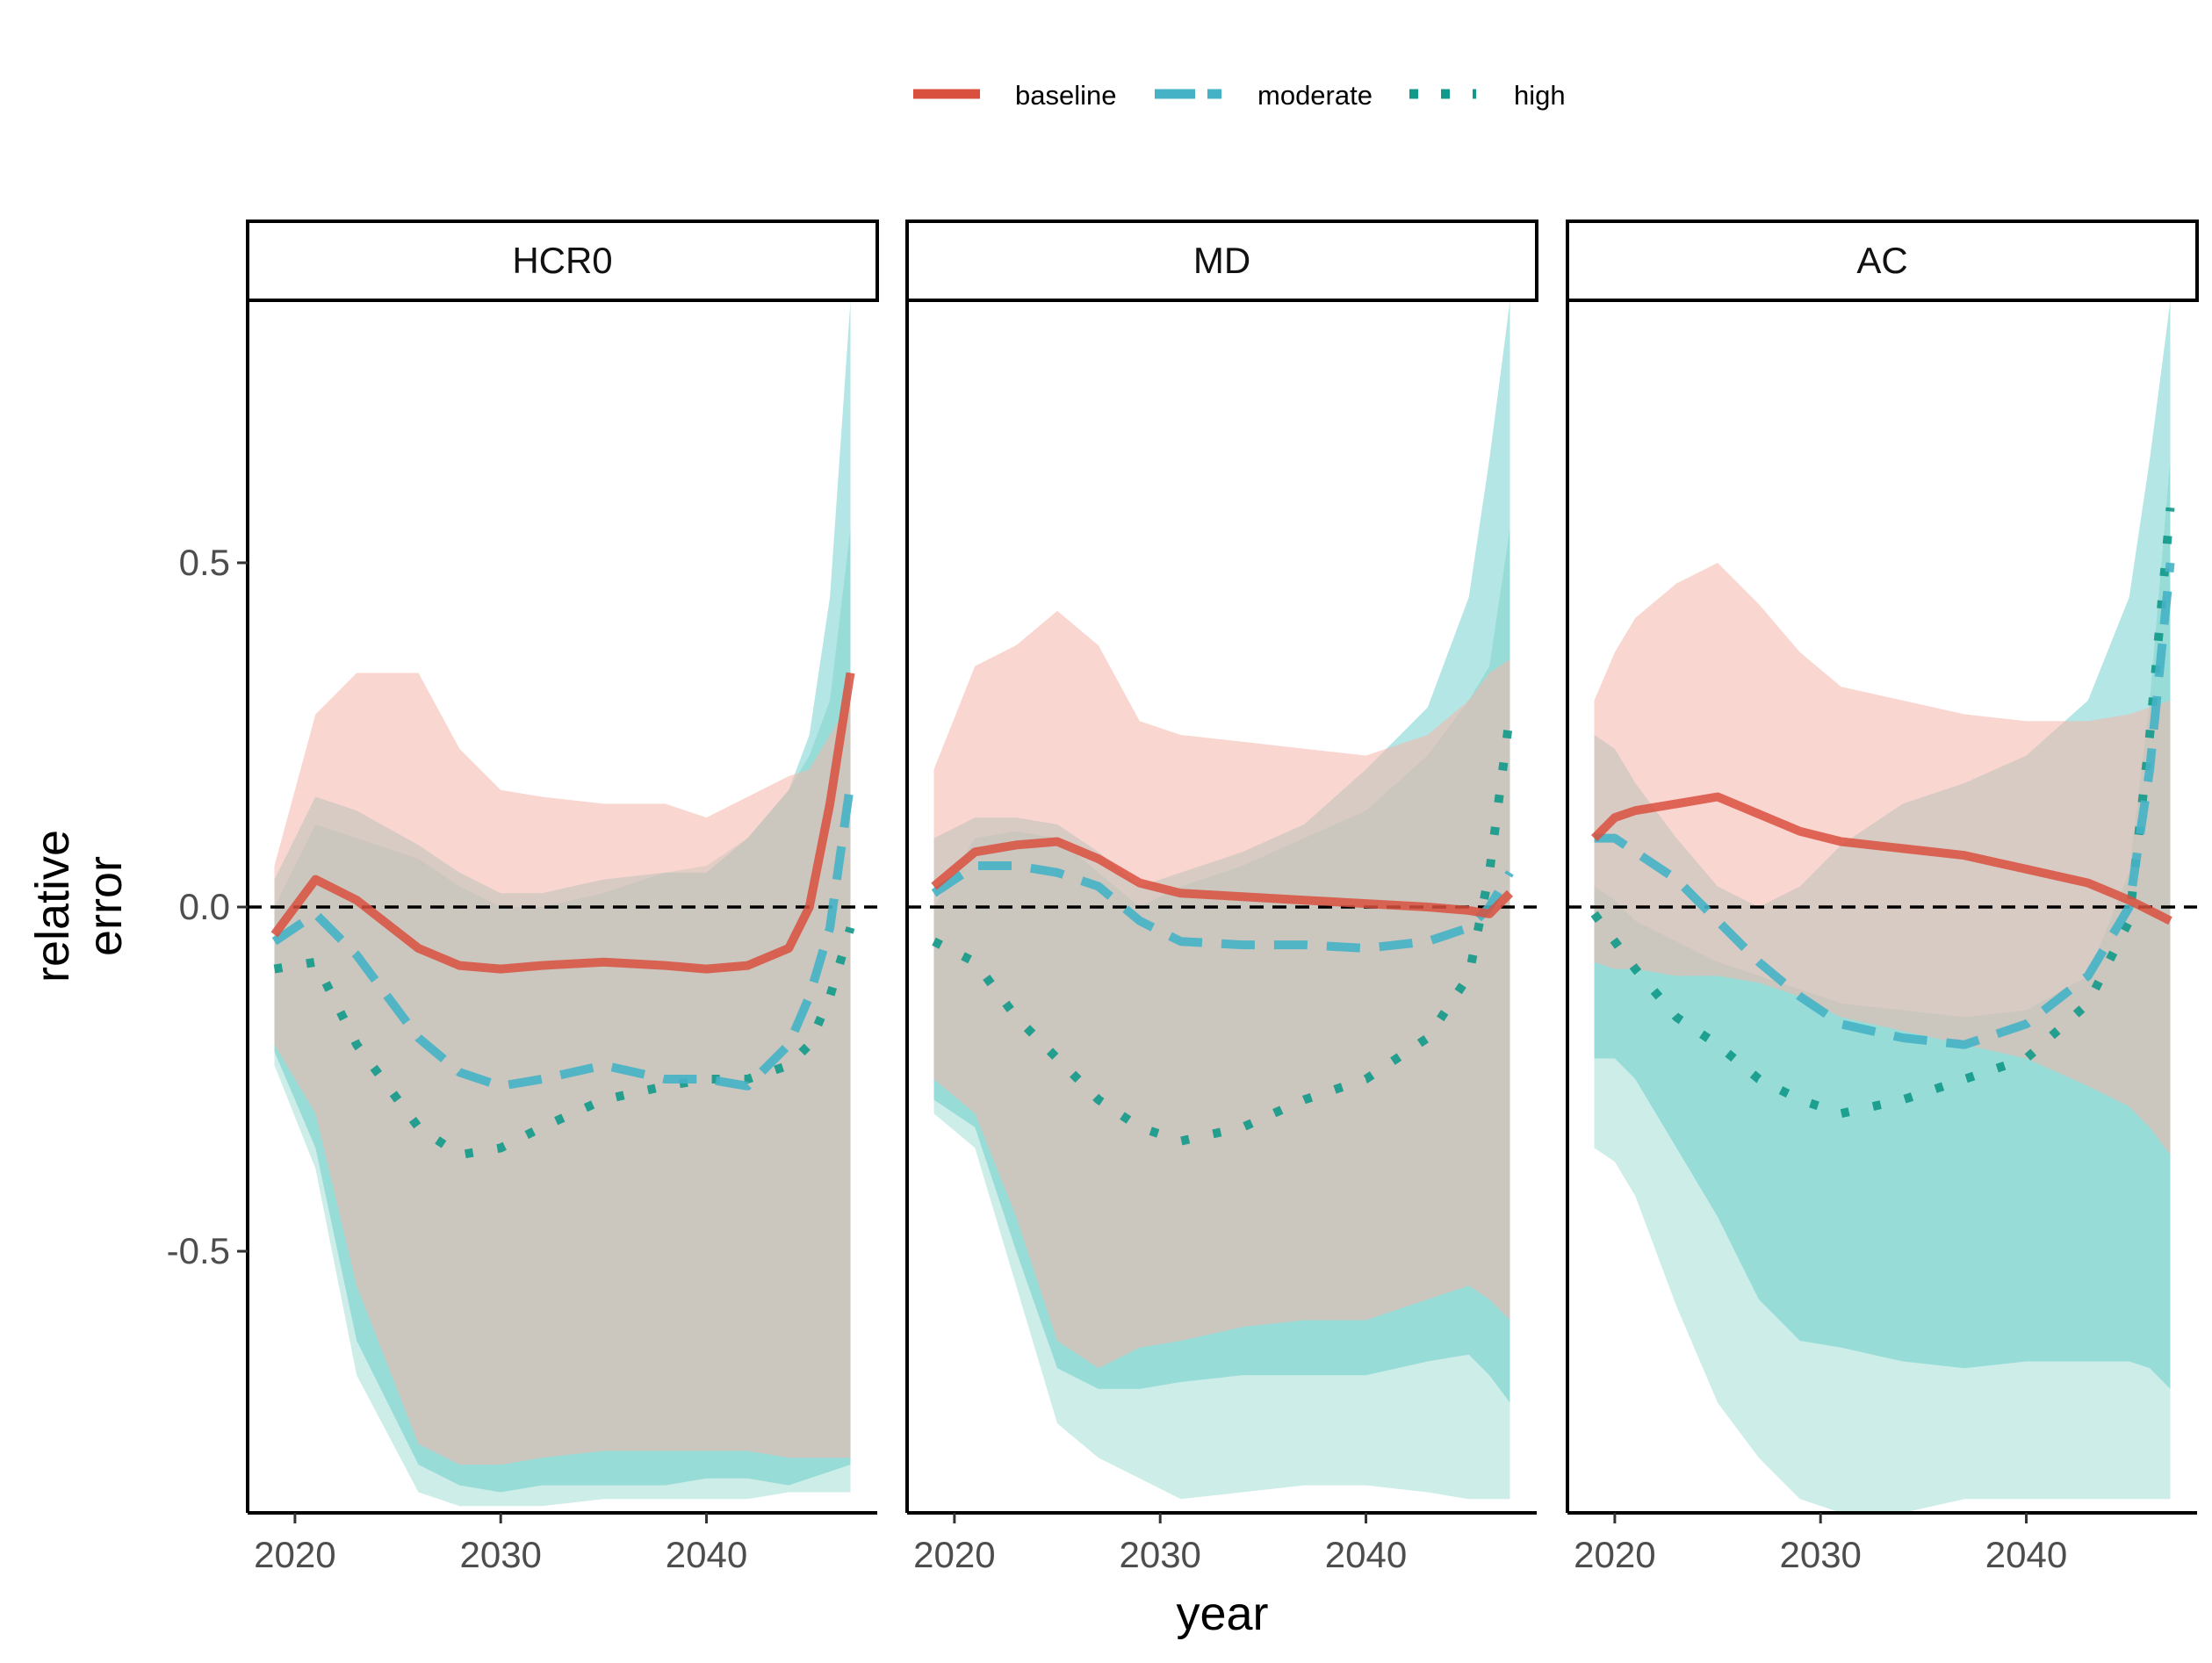  I want to click on facet-title: MD, so click(1221, 260).